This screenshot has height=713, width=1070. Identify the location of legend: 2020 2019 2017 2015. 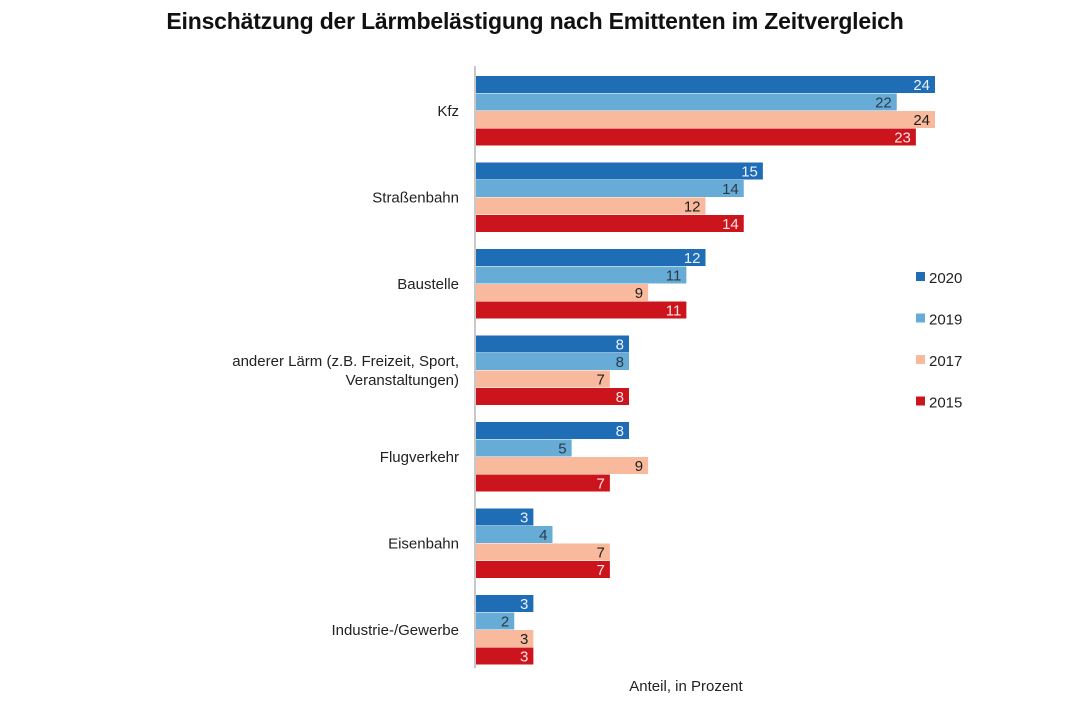
(939, 341).